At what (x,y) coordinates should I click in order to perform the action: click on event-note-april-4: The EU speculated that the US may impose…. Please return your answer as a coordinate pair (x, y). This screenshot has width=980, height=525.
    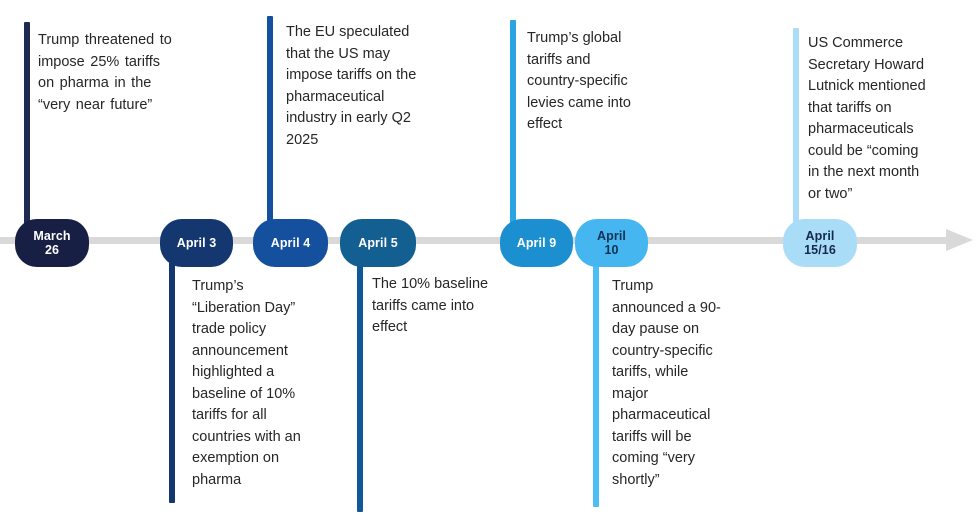
    Looking at the image, I should click on (351, 86).